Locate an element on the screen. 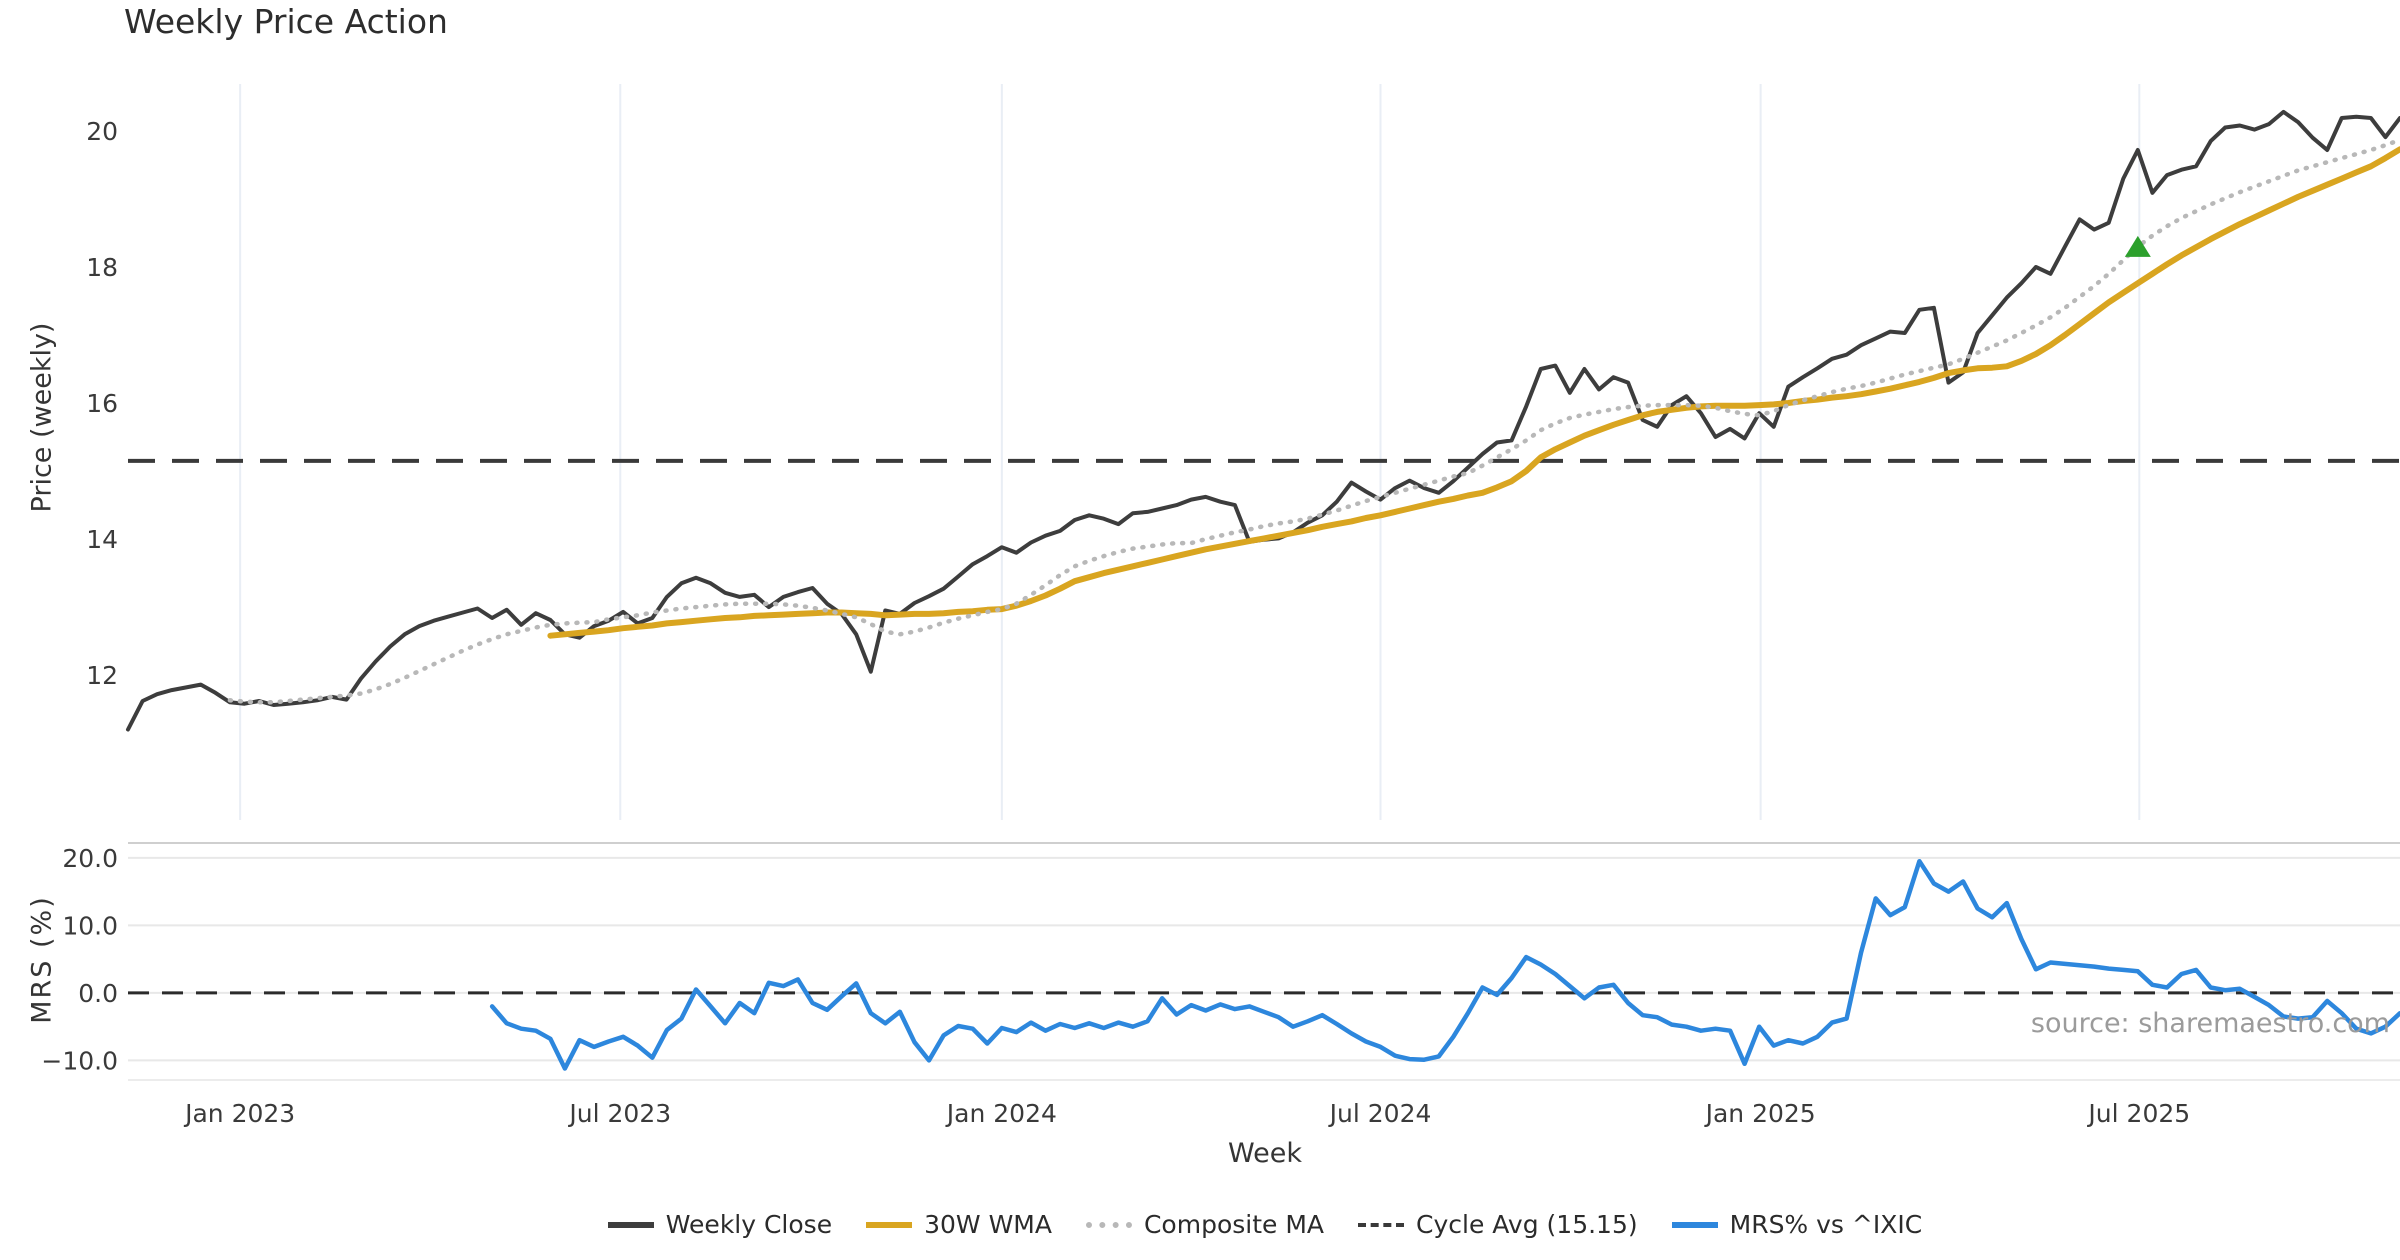 This screenshot has height=1260, width=2400. page-title: Weekly Price Action is located at coordinates (286, 21).